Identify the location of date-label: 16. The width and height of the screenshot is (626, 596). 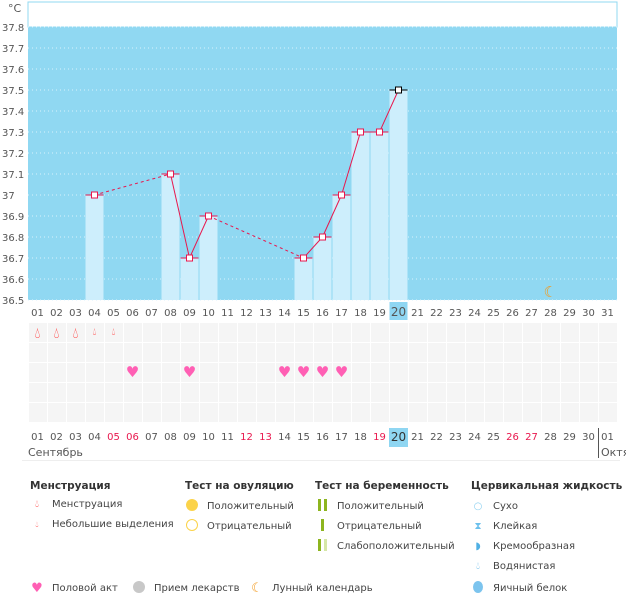
(322, 437).